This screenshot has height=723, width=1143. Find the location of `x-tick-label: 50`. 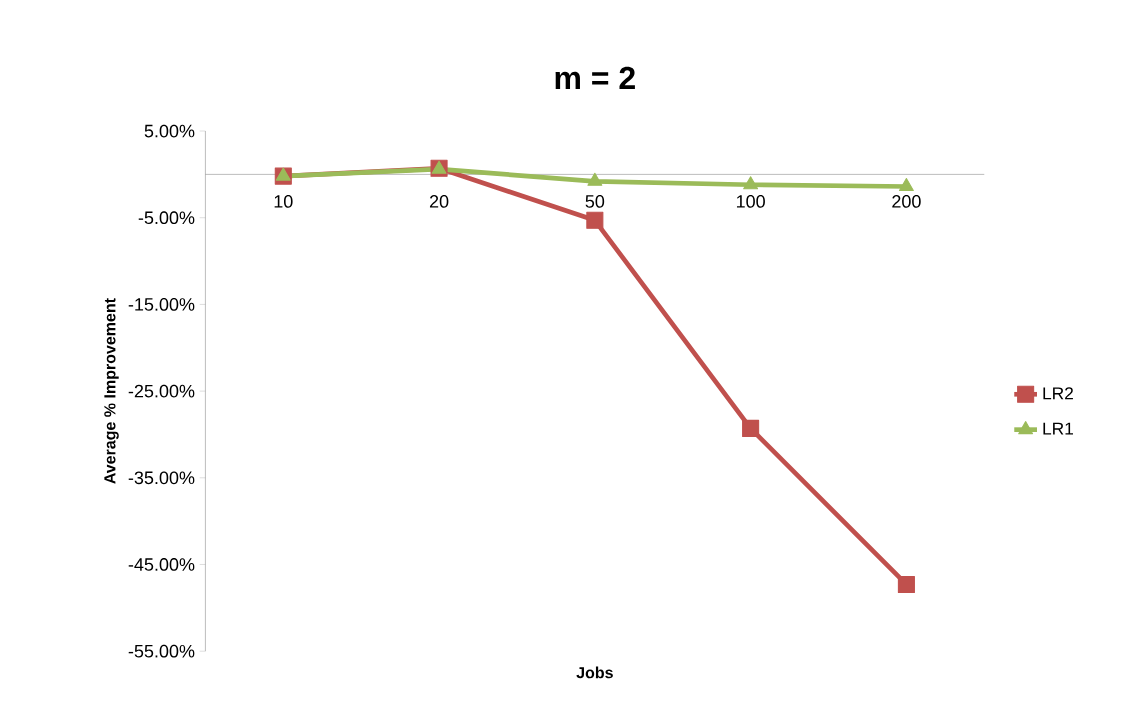

x-tick-label: 50 is located at coordinates (595, 201).